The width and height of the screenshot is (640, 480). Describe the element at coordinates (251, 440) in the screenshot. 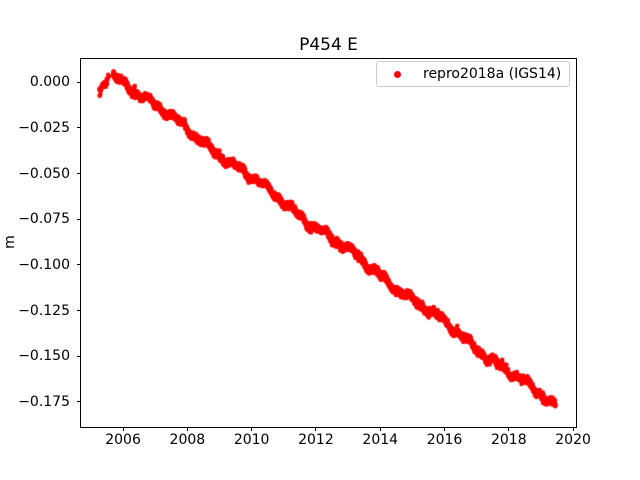

I see `x-tick-label: 2010` at that location.